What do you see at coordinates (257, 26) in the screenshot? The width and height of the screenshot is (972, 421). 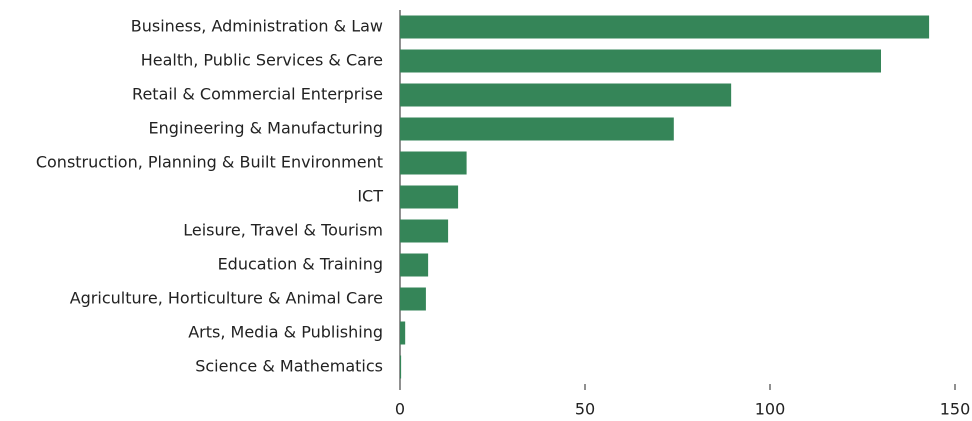 I see `y-tick-label: Business, Administration & Law` at bounding box center [257, 26].